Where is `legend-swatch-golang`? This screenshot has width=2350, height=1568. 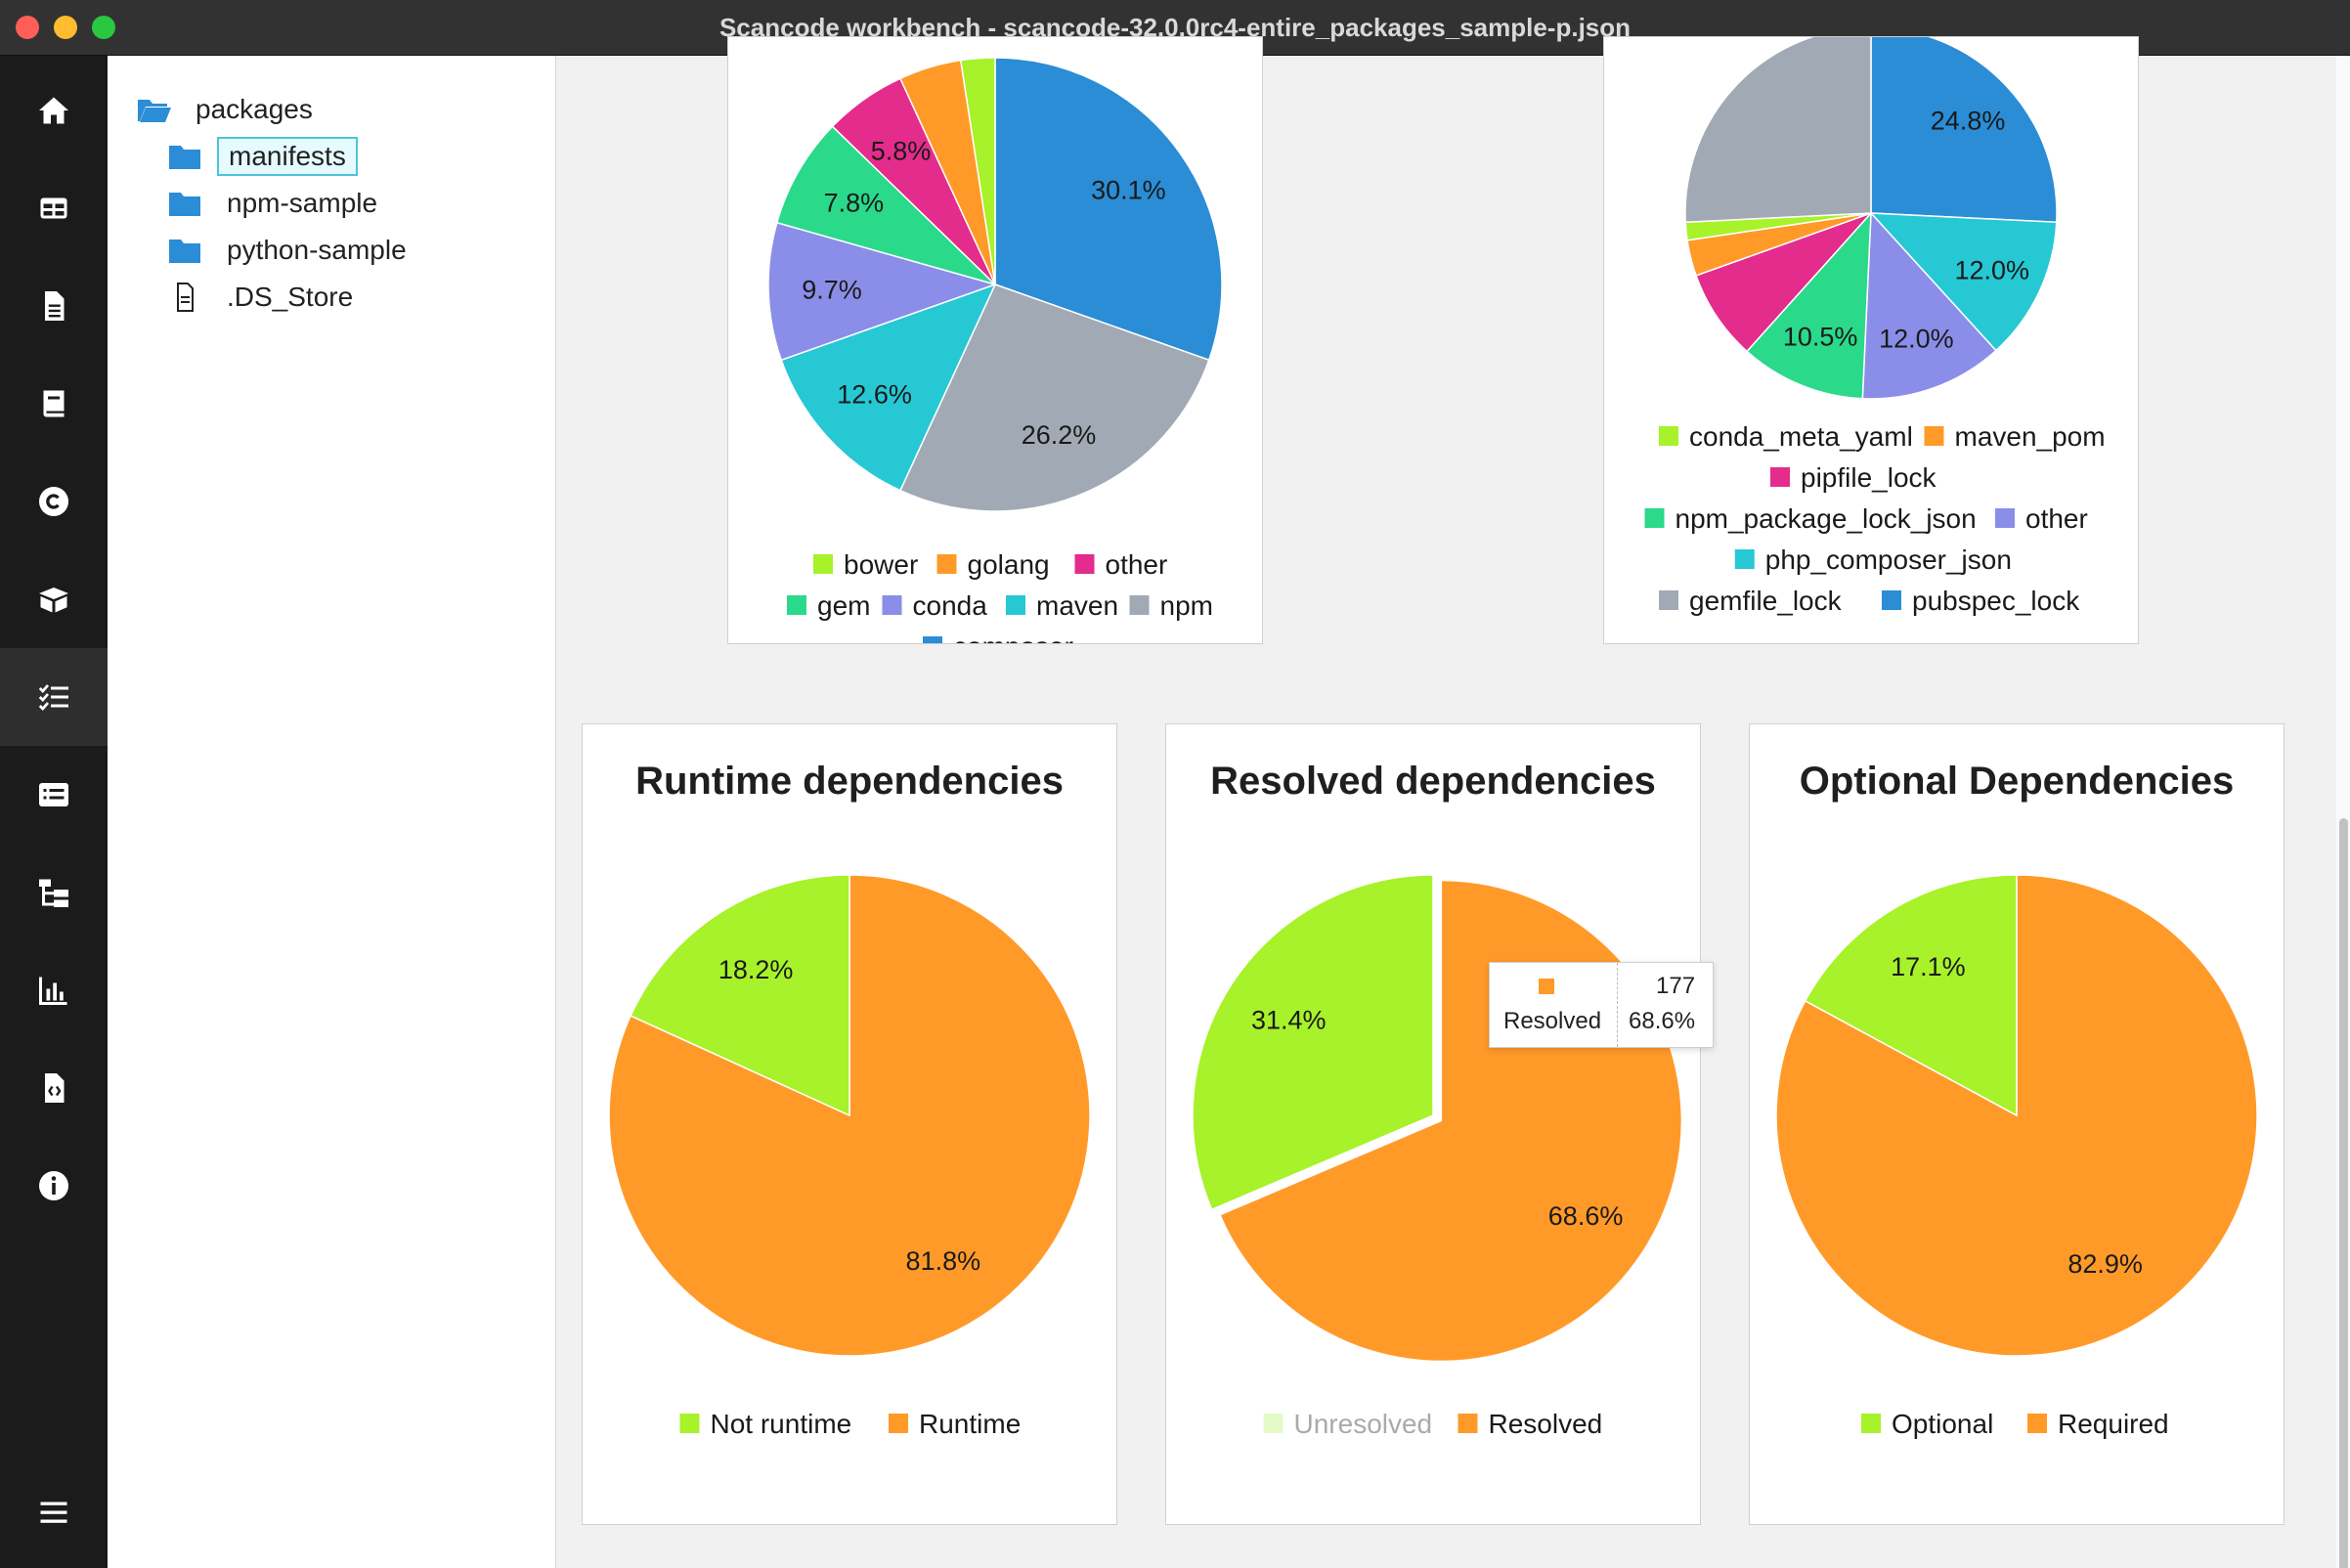
legend-swatch-golang is located at coordinates (946, 564).